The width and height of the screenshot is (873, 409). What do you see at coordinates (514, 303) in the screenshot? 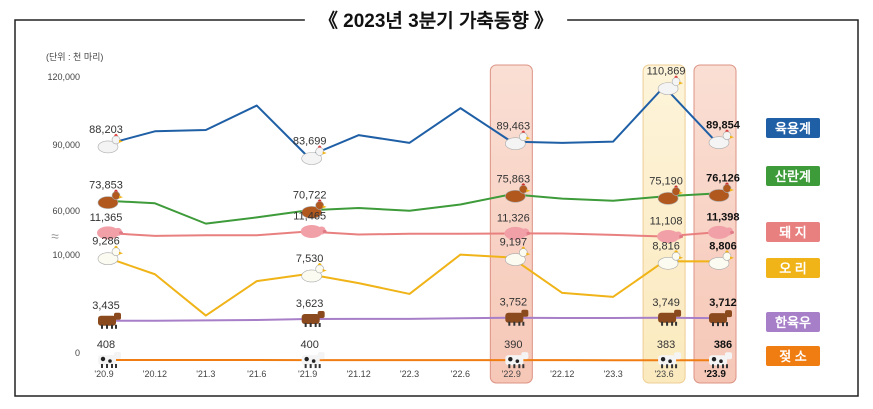
I see `data-label: 3,752` at bounding box center [514, 303].